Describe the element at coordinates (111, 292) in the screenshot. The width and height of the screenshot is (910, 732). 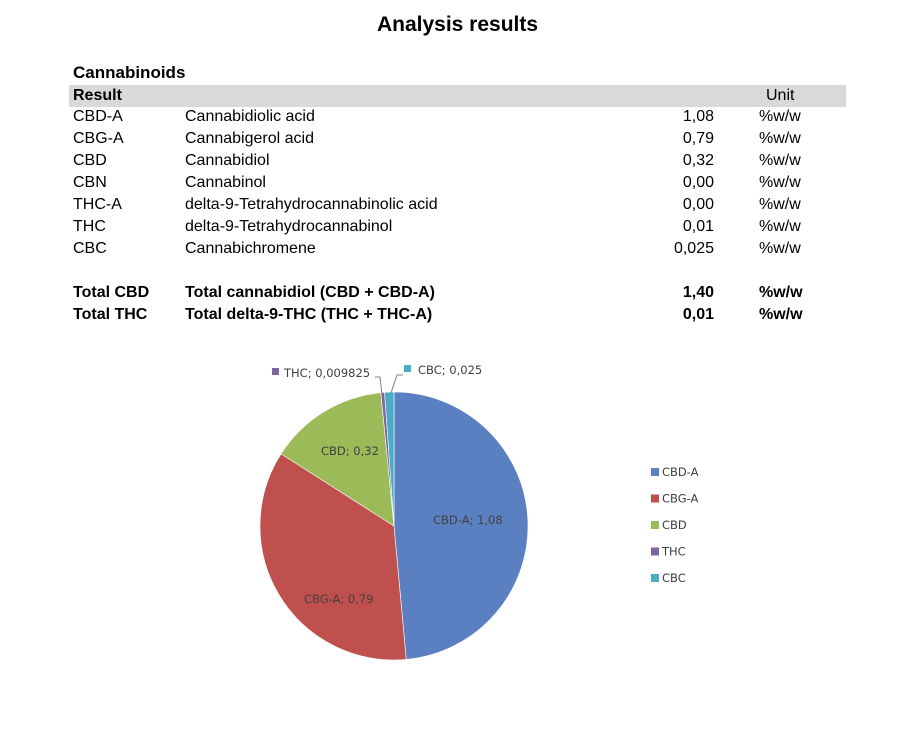
I see `row-code: Total CBD` at that location.